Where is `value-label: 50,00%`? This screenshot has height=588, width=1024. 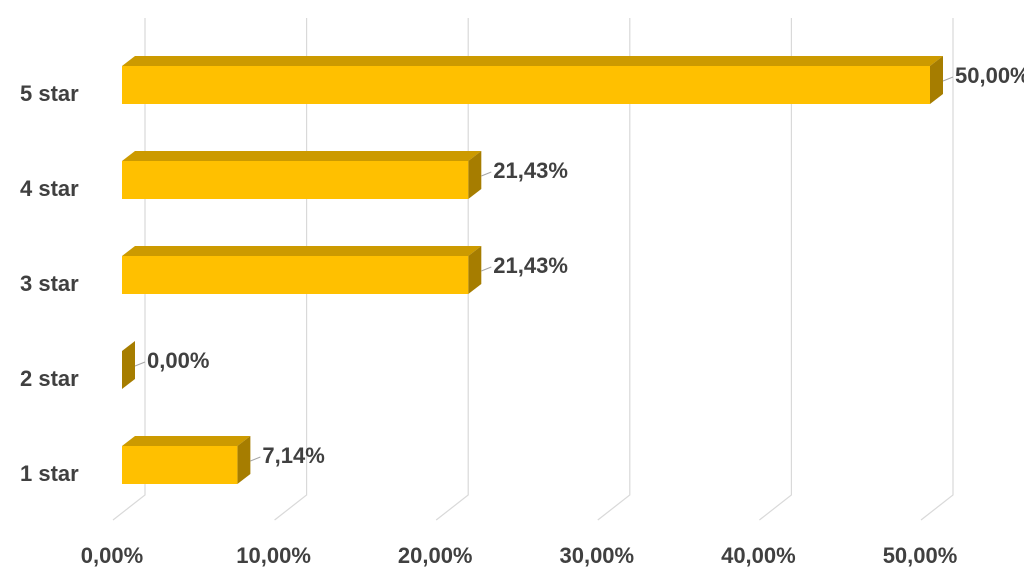
value-label: 50,00% is located at coordinates (989, 75).